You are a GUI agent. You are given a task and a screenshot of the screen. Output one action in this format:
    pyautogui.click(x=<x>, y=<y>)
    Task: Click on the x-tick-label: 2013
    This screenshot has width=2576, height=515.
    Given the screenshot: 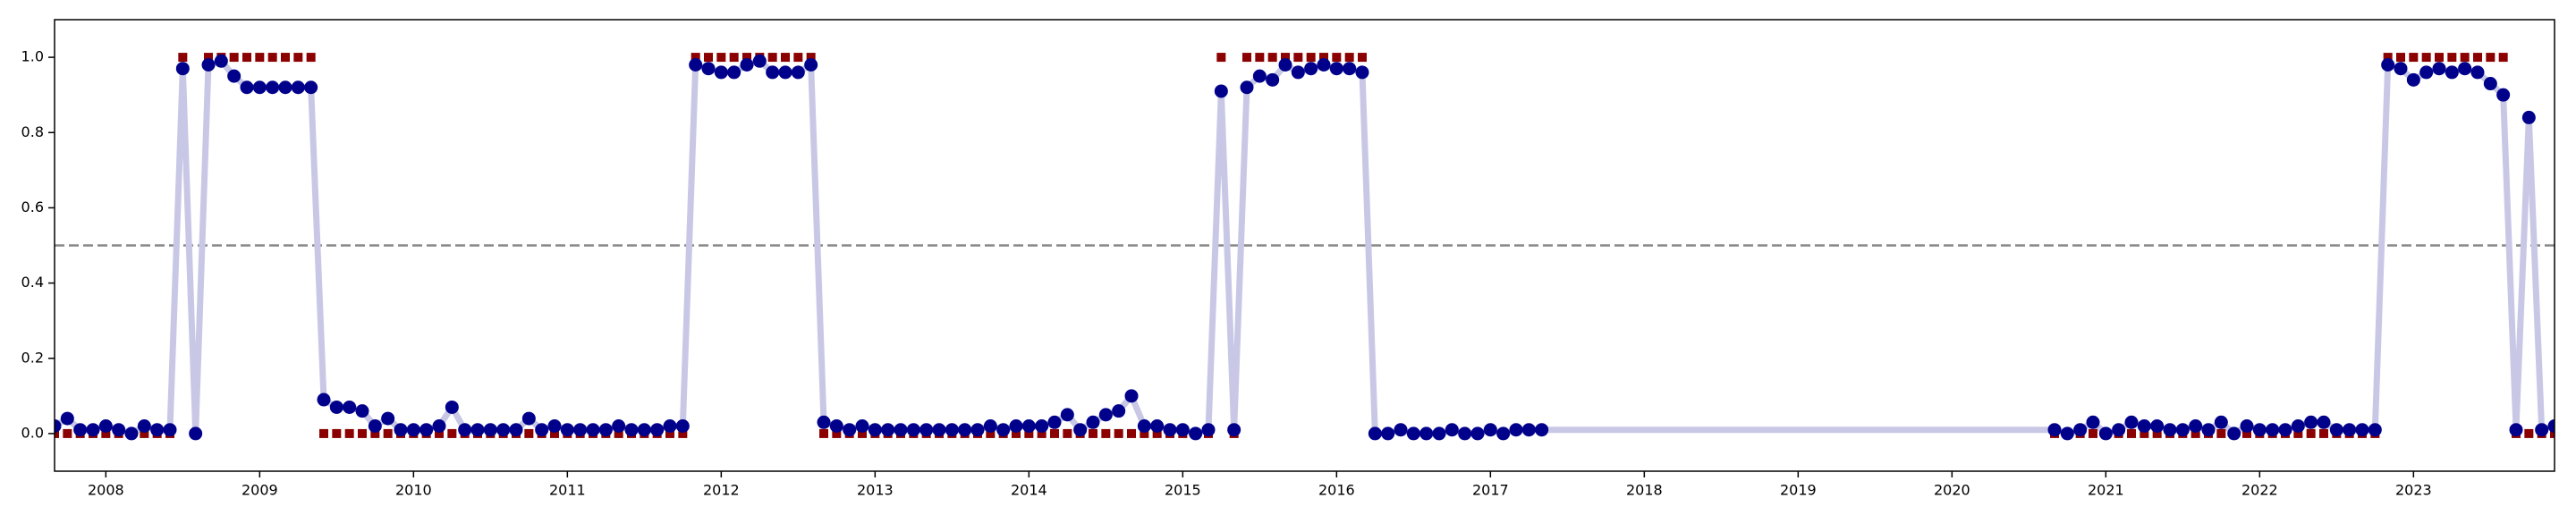 What is the action you would take?
    pyautogui.click(x=875, y=490)
    